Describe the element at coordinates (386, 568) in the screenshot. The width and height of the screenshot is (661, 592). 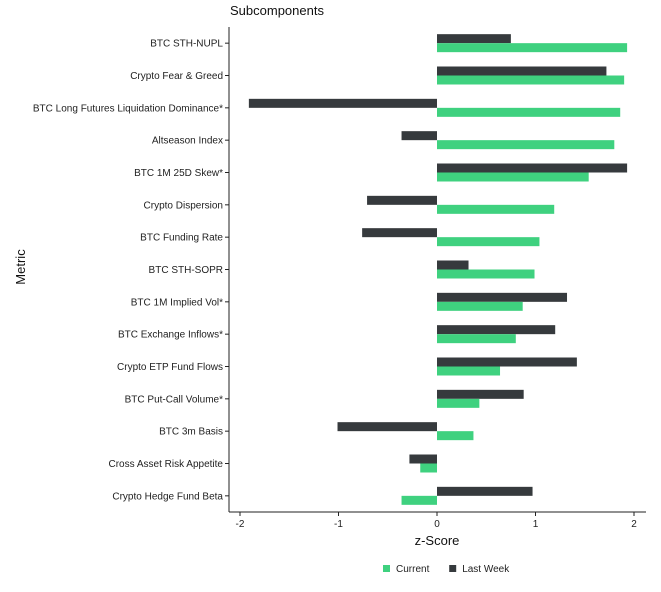
I see `legend-swatch-current` at that location.